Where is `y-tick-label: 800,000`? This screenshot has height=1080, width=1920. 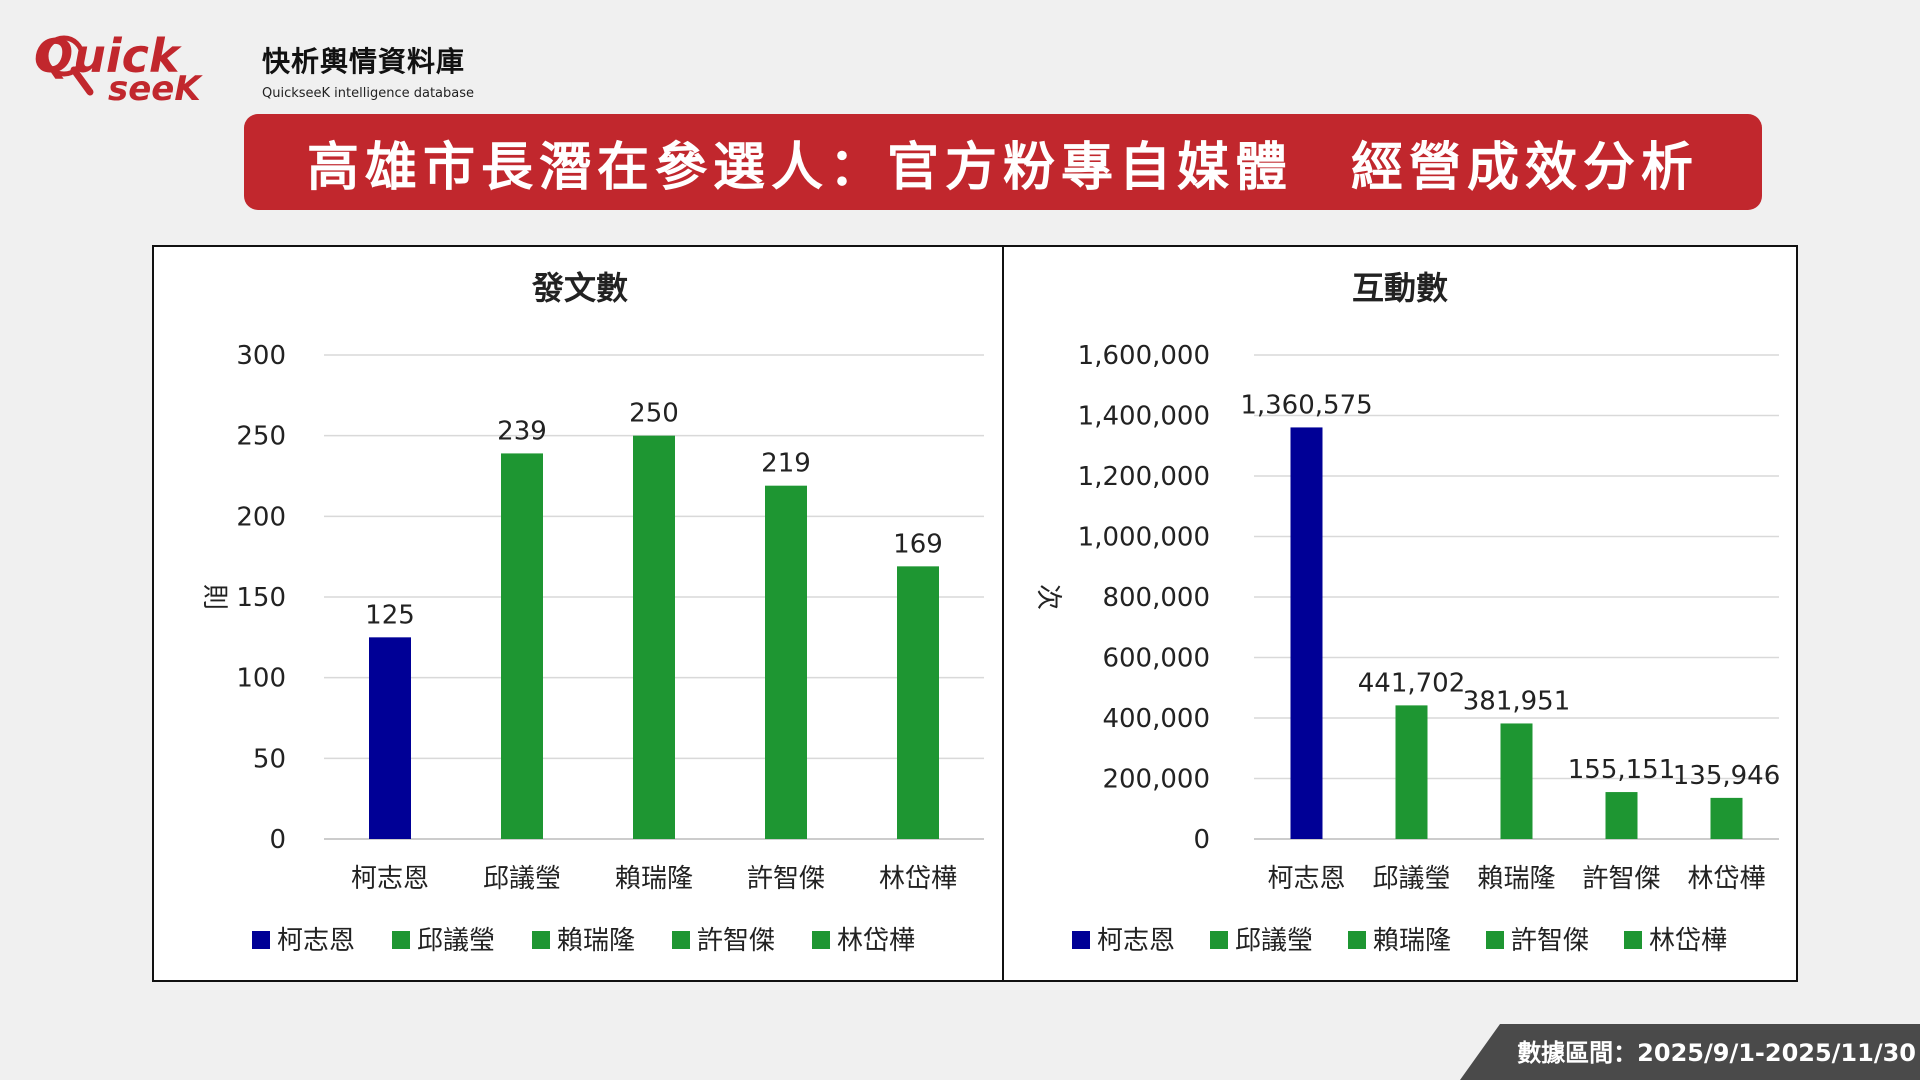
y-tick-label: 800,000 is located at coordinates (1156, 598).